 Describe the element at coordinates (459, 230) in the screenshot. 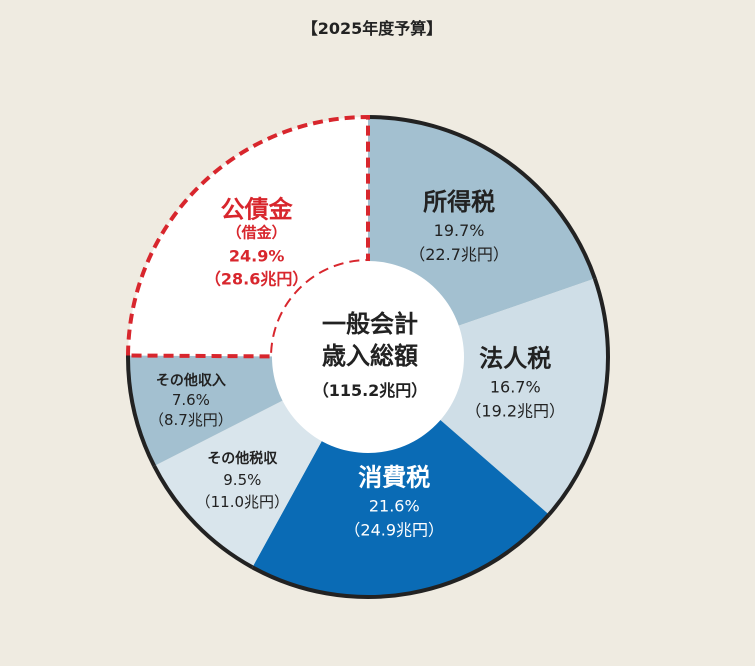

I see `slice-percent: 19.7%` at that location.